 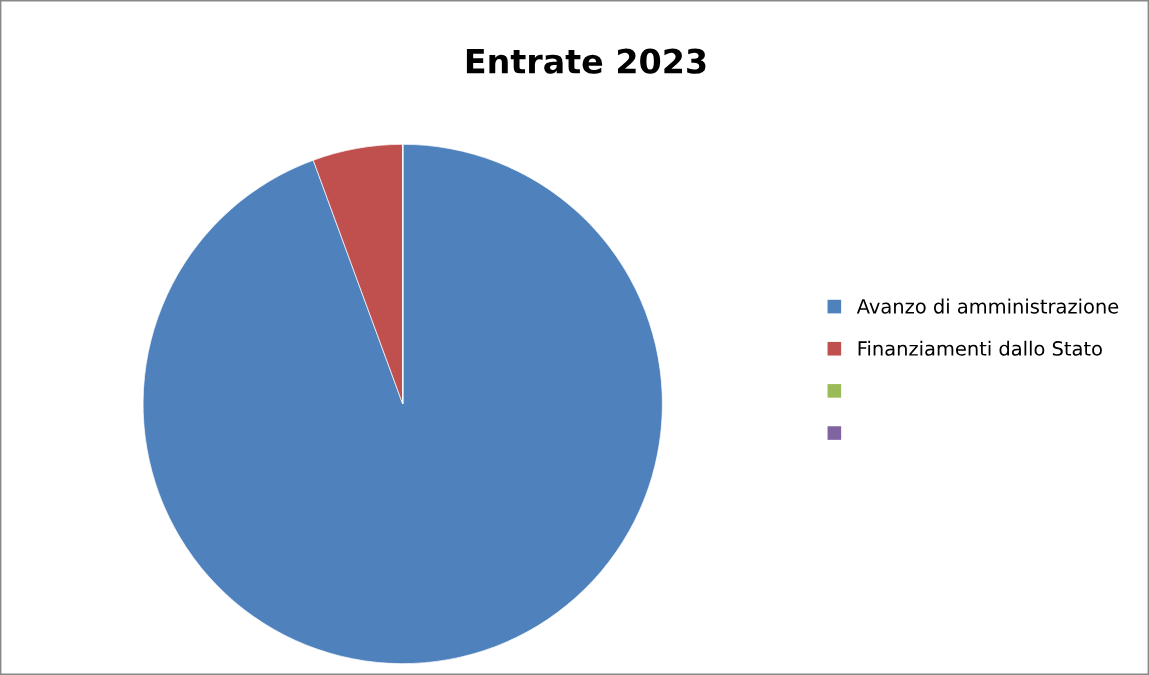 I want to click on legend-label: Avanzo di amministrazione, so click(x=987, y=306).